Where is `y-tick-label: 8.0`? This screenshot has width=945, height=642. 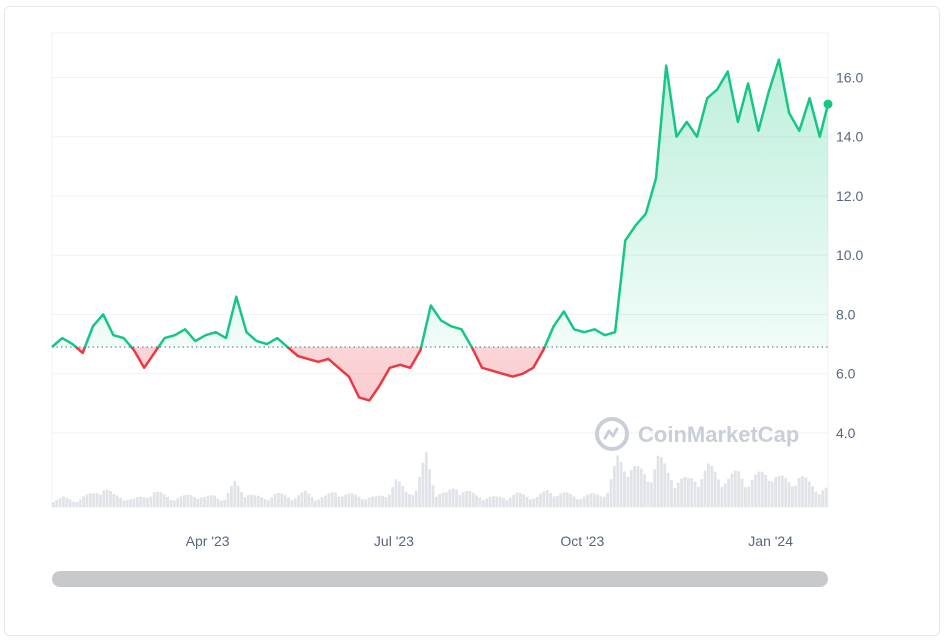 y-tick-label: 8.0 is located at coordinates (846, 314).